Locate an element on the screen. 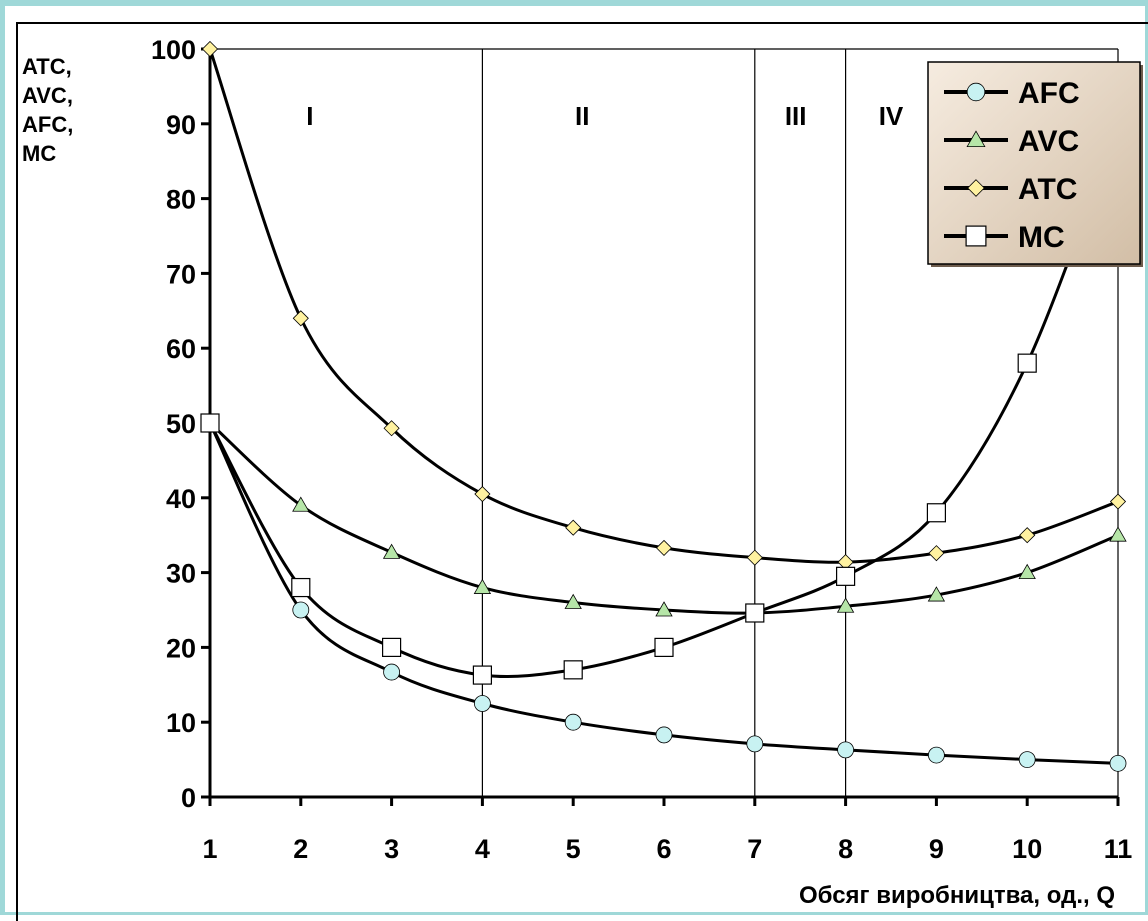 The width and height of the screenshot is (1148, 921). legend-item-atc: ATC is located at coordinates (1010, 189).